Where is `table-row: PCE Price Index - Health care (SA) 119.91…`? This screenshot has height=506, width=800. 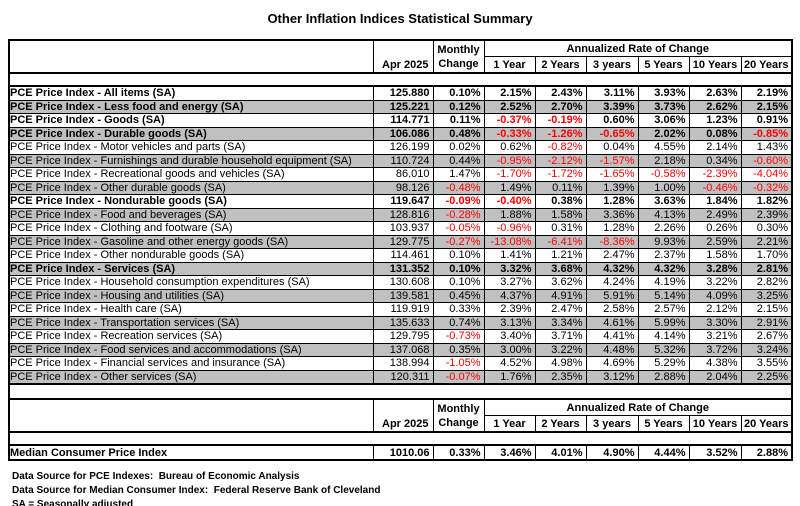 table-row: PCE Price Index - Health care (SA) 119.91… is located at coordinates (400, 309).